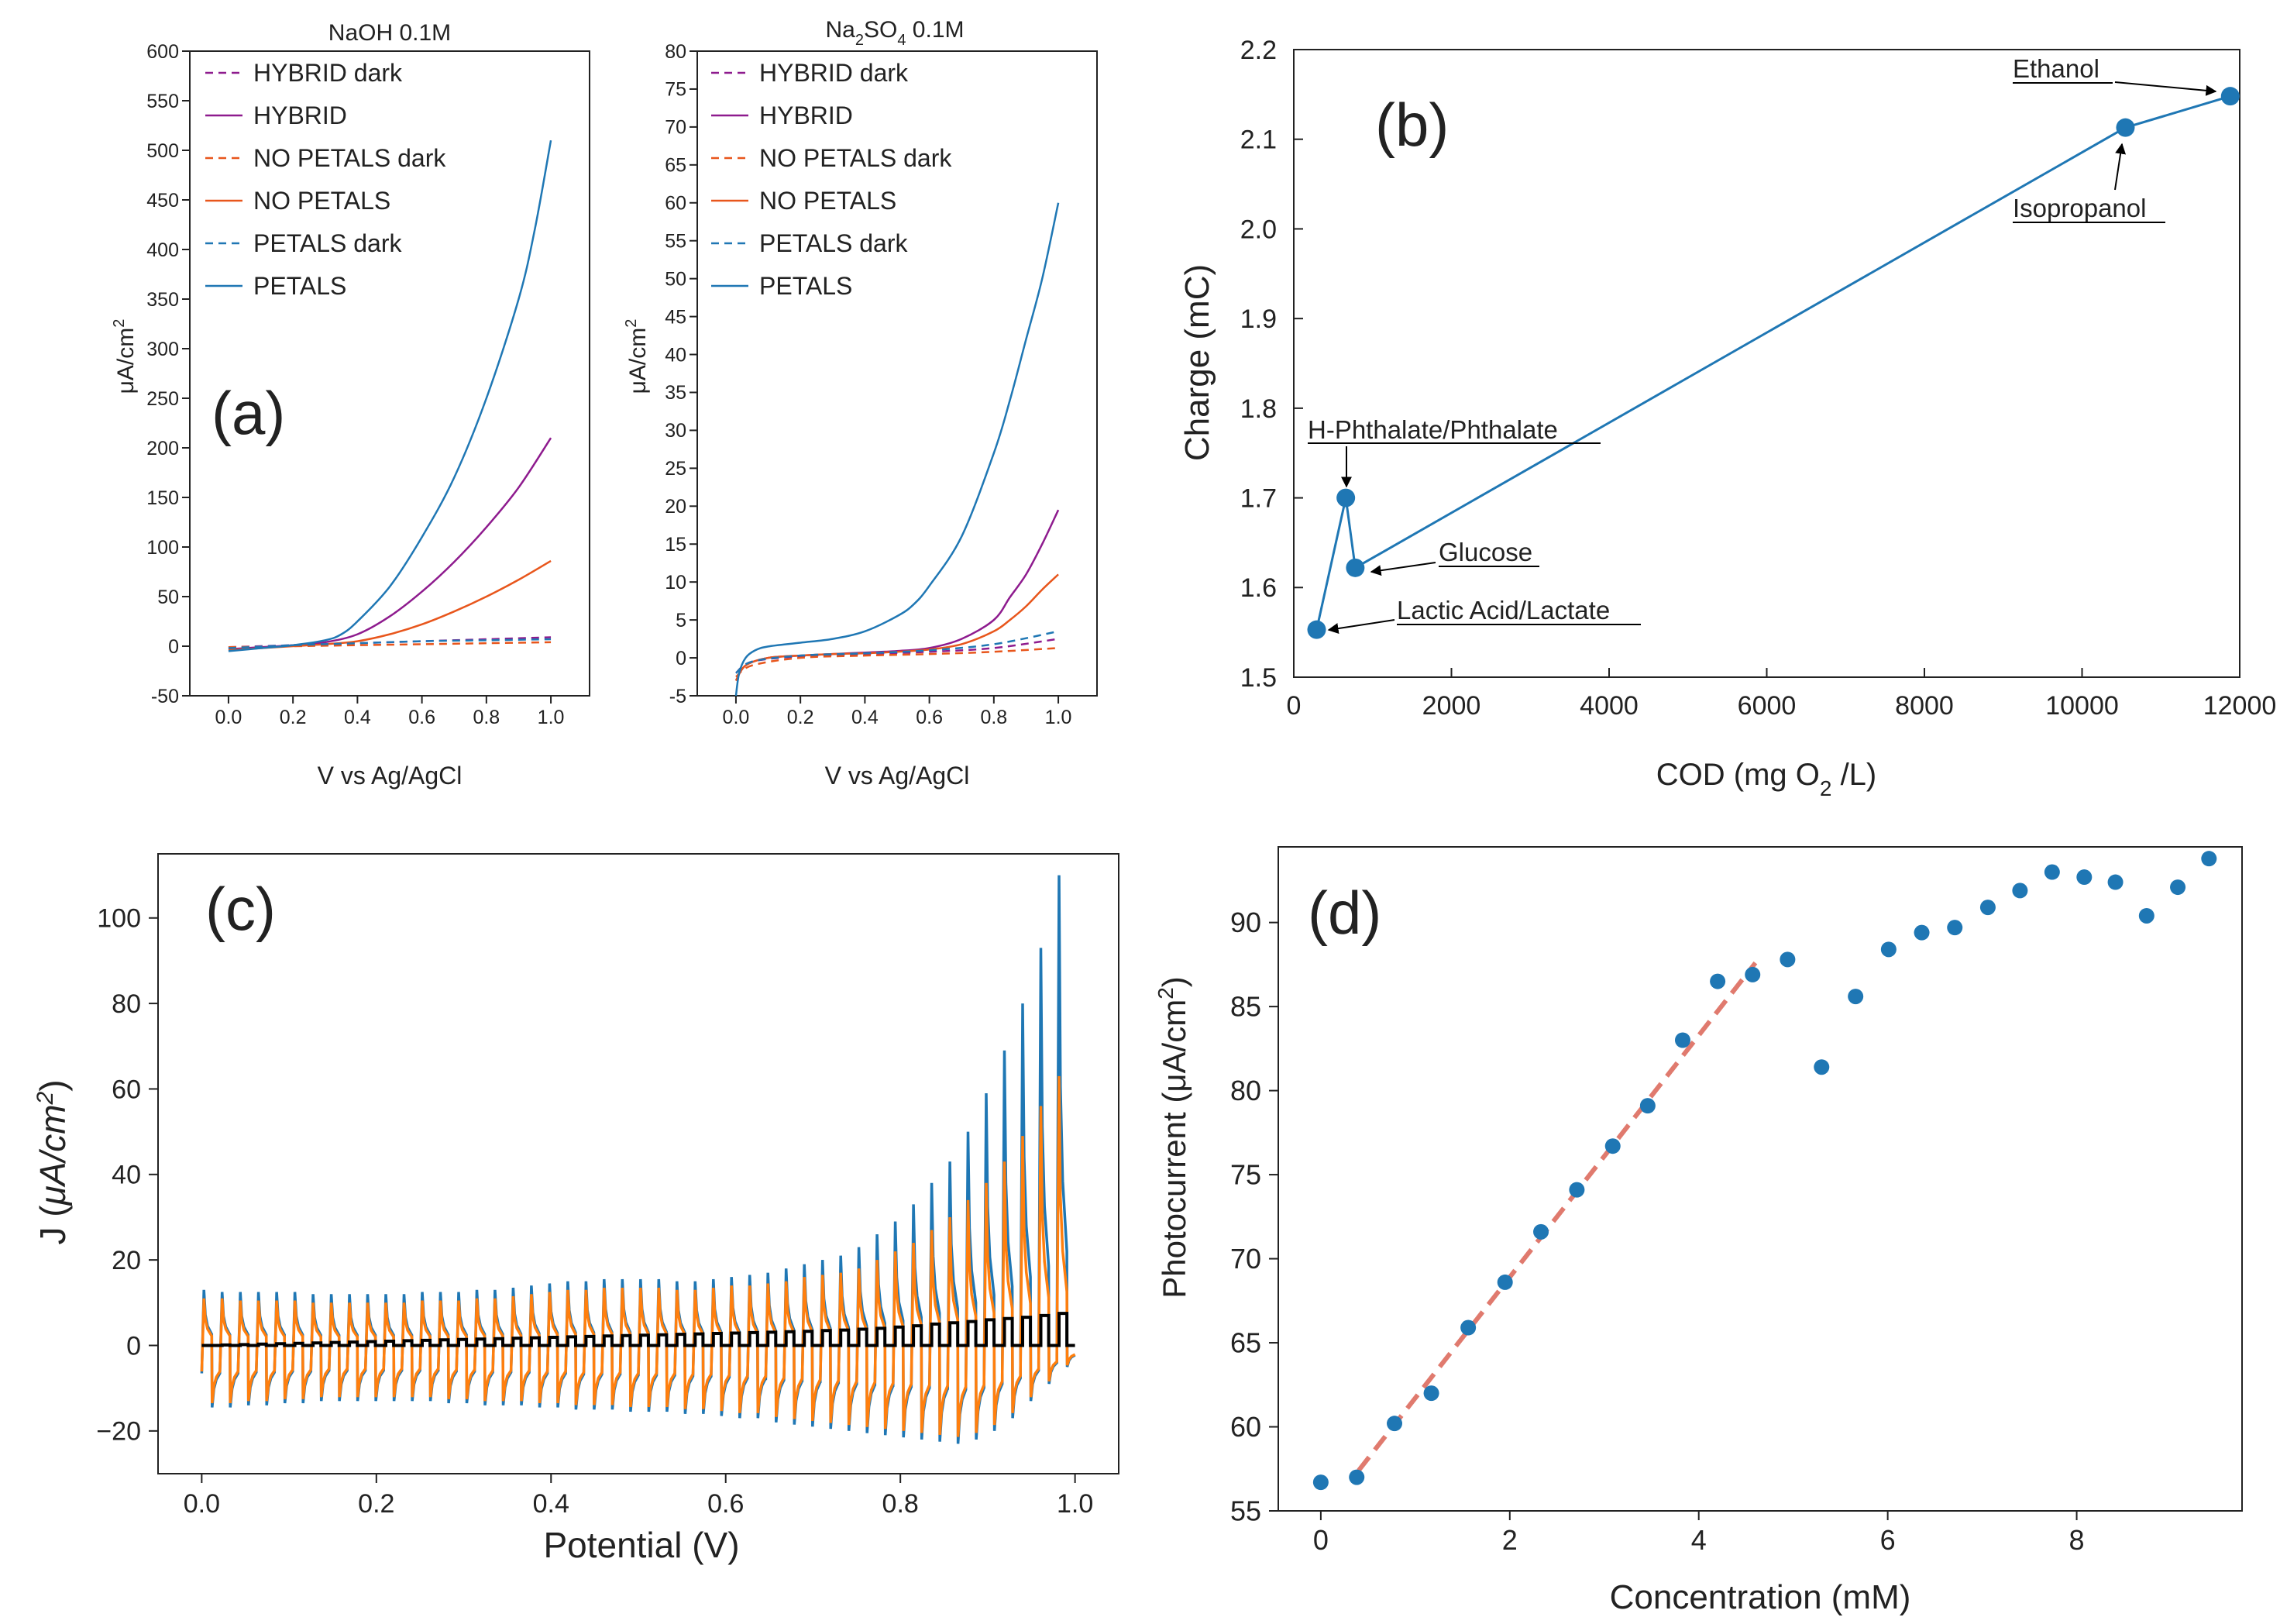  I want to click on y-tick-label: −20, so click(118, 1432).